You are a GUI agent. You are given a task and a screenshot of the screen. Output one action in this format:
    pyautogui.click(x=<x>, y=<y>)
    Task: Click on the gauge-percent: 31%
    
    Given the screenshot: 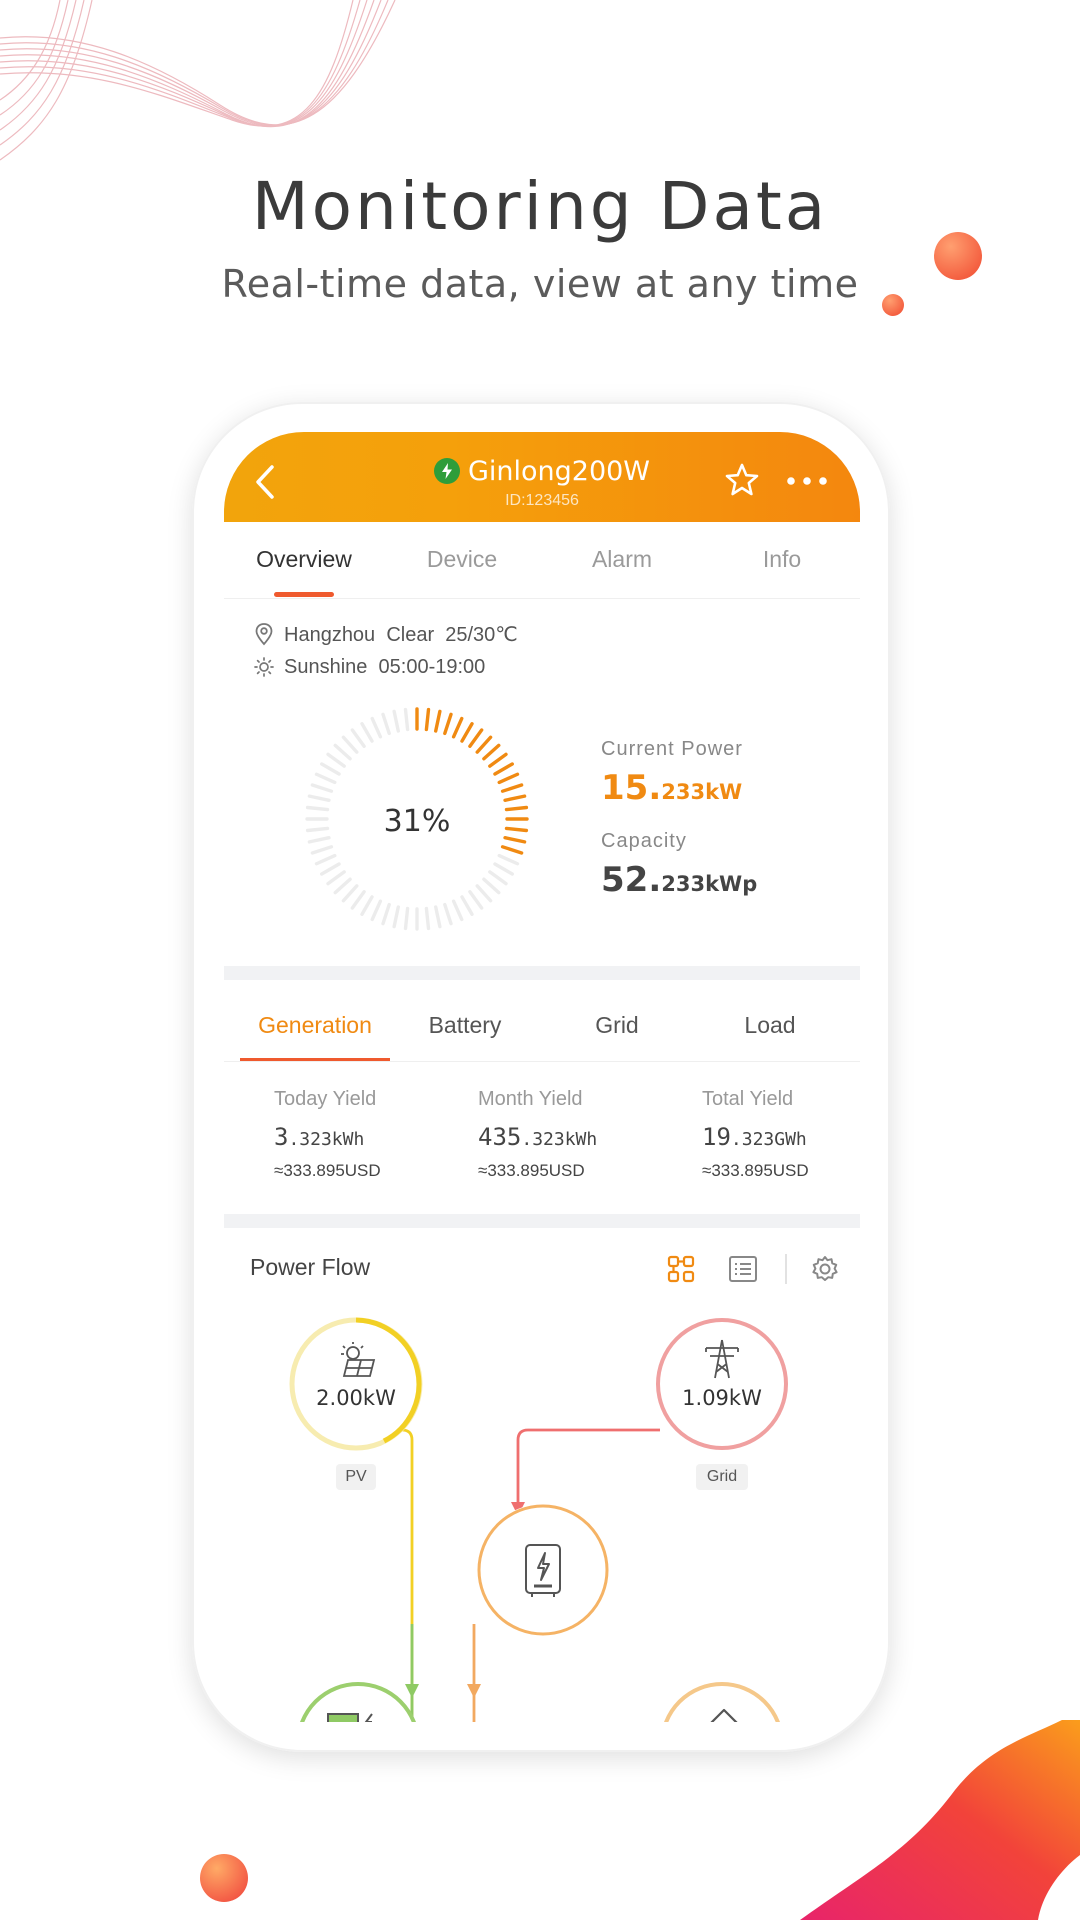 What is the action you would take?
    pyautogui.click(x=417, y=821)
    